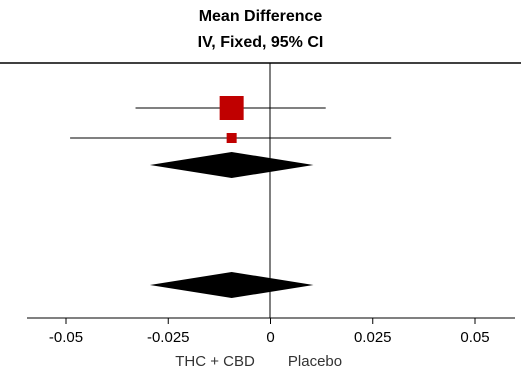  What do you see at coordinates (66, 337) in the screenshot?
I see `x-tick-label: -0.05` at bounding box center [66, 337].